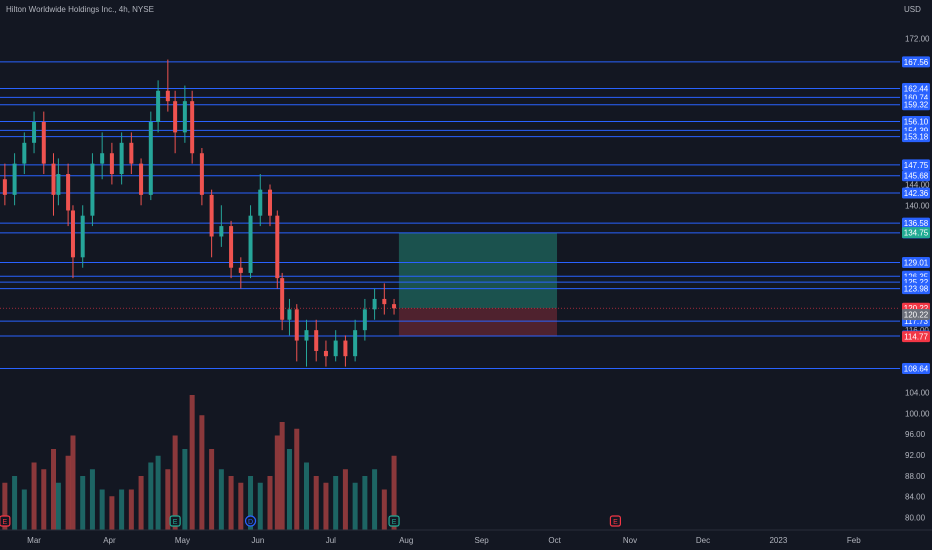 Image resolution: width=932 pixels, height=550 pixels. Describe the element at coordinates (257, 540) in the screenshot. I see `time-axis-label: Jun` at that location.